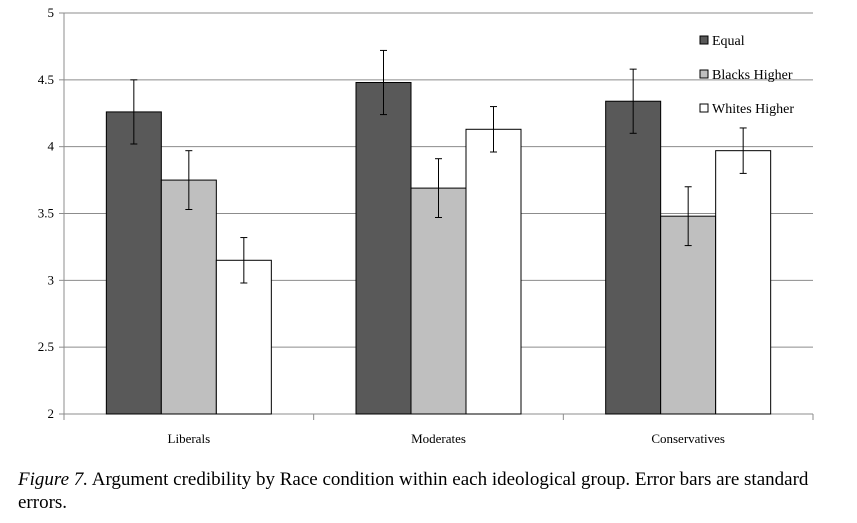 This screenshot has width=857, height=523. What do you see at coordinates (51, 413) in the screenshot?
I see `y-tick-label: 2` at bounding box center [51, 413].